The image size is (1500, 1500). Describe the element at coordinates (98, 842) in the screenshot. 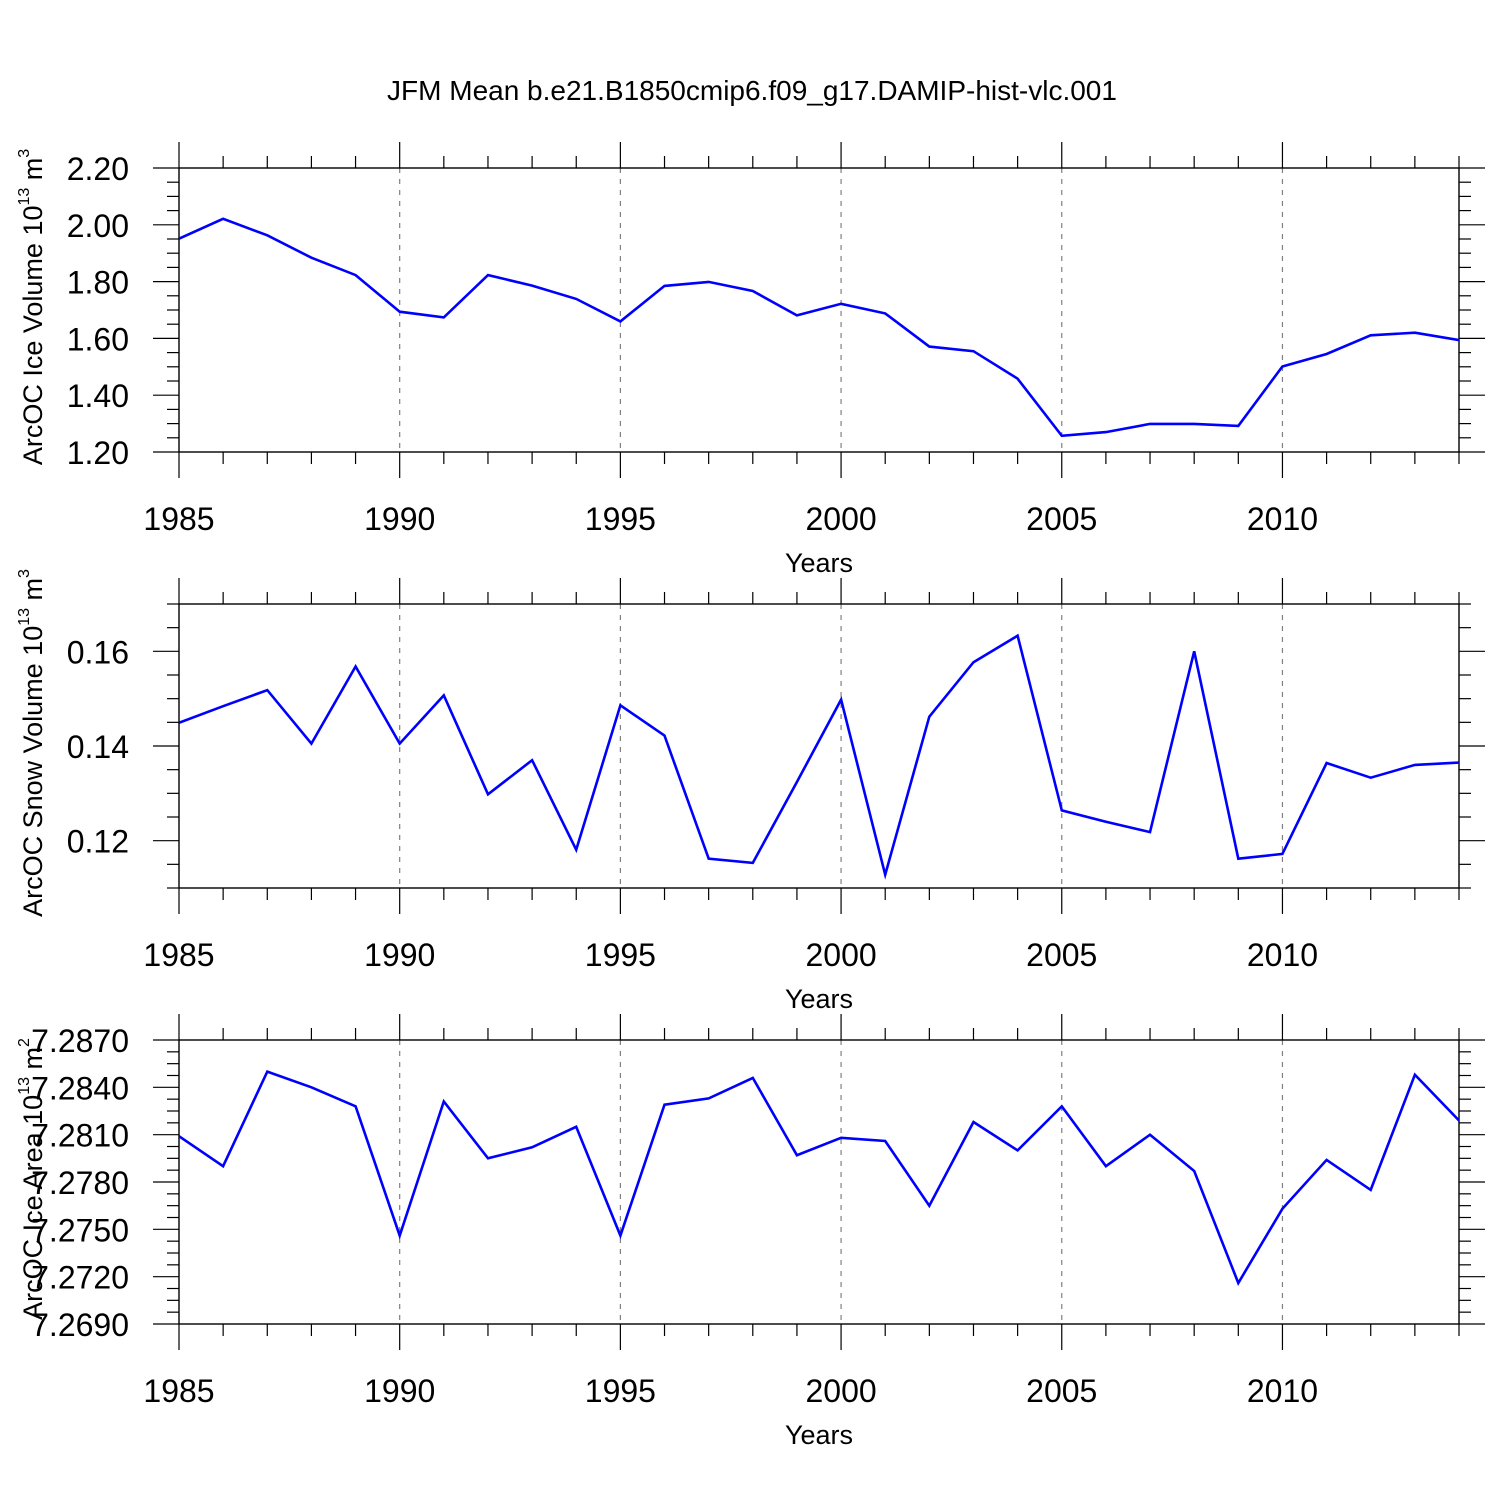

I see `y-tick-label: 0.12` at that location.